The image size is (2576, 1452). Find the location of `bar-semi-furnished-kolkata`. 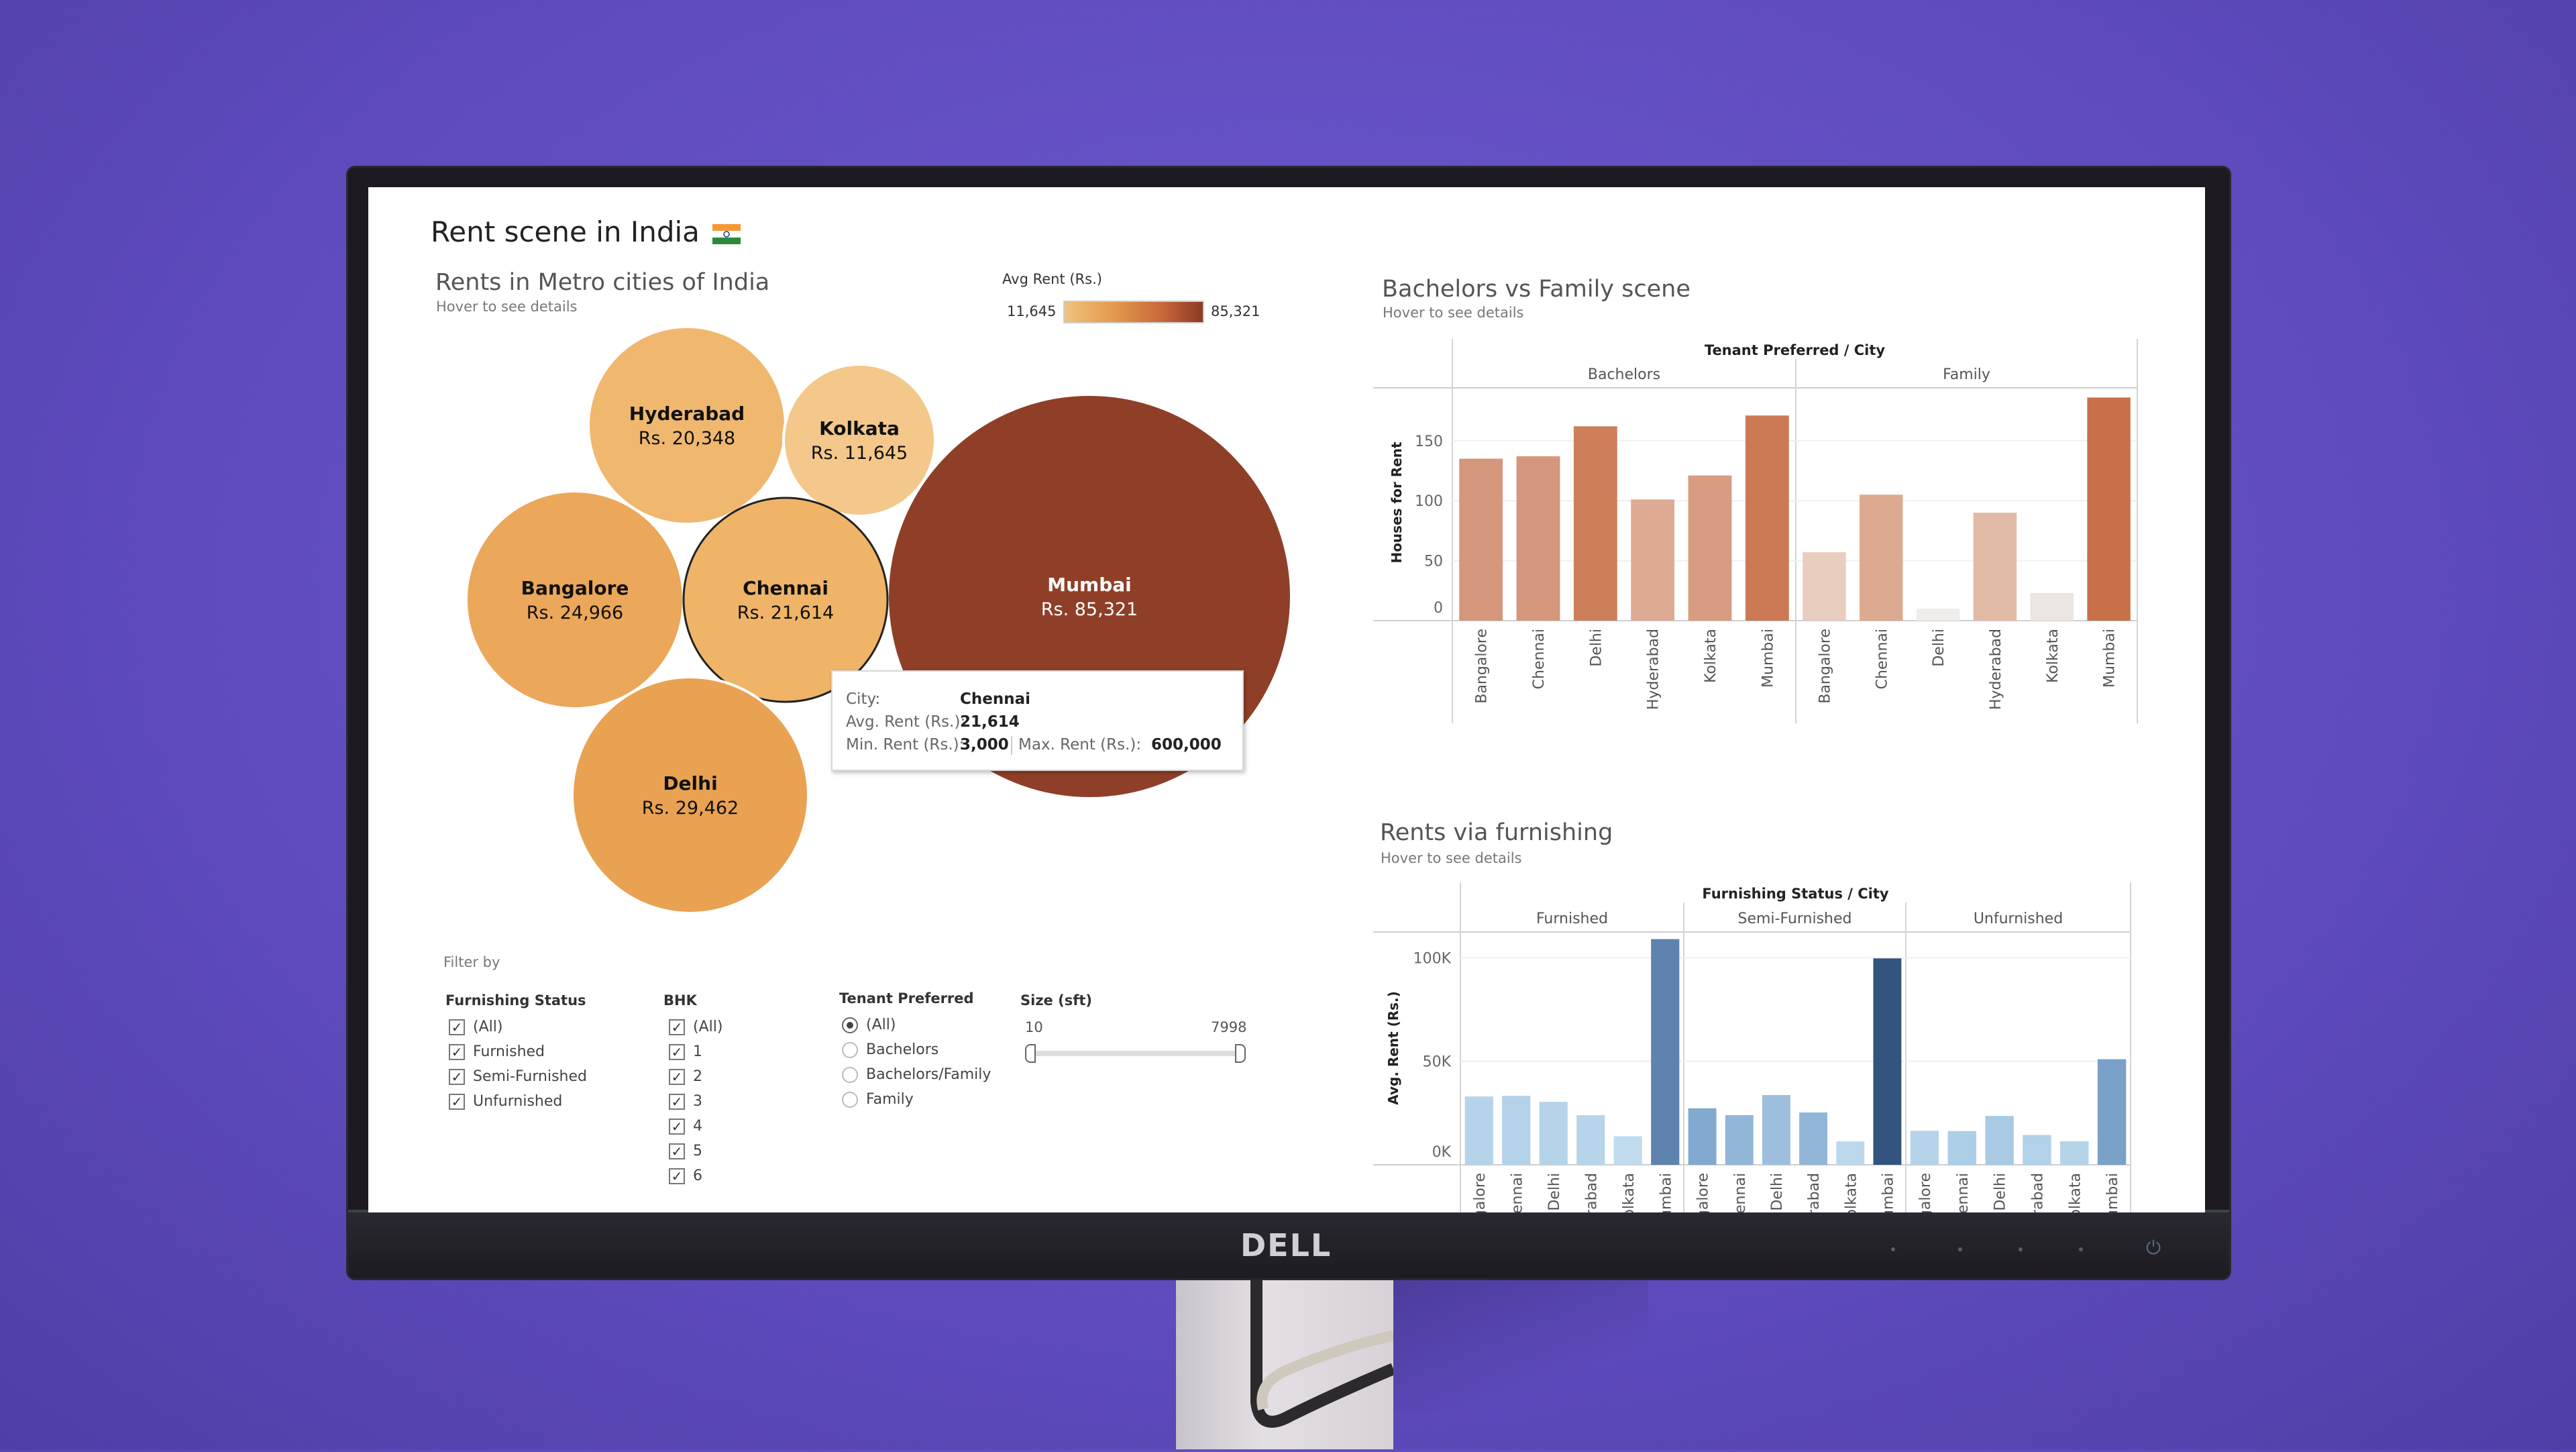

bar-semi-furnished-kolkata is located at coordinates (1850, 1153).